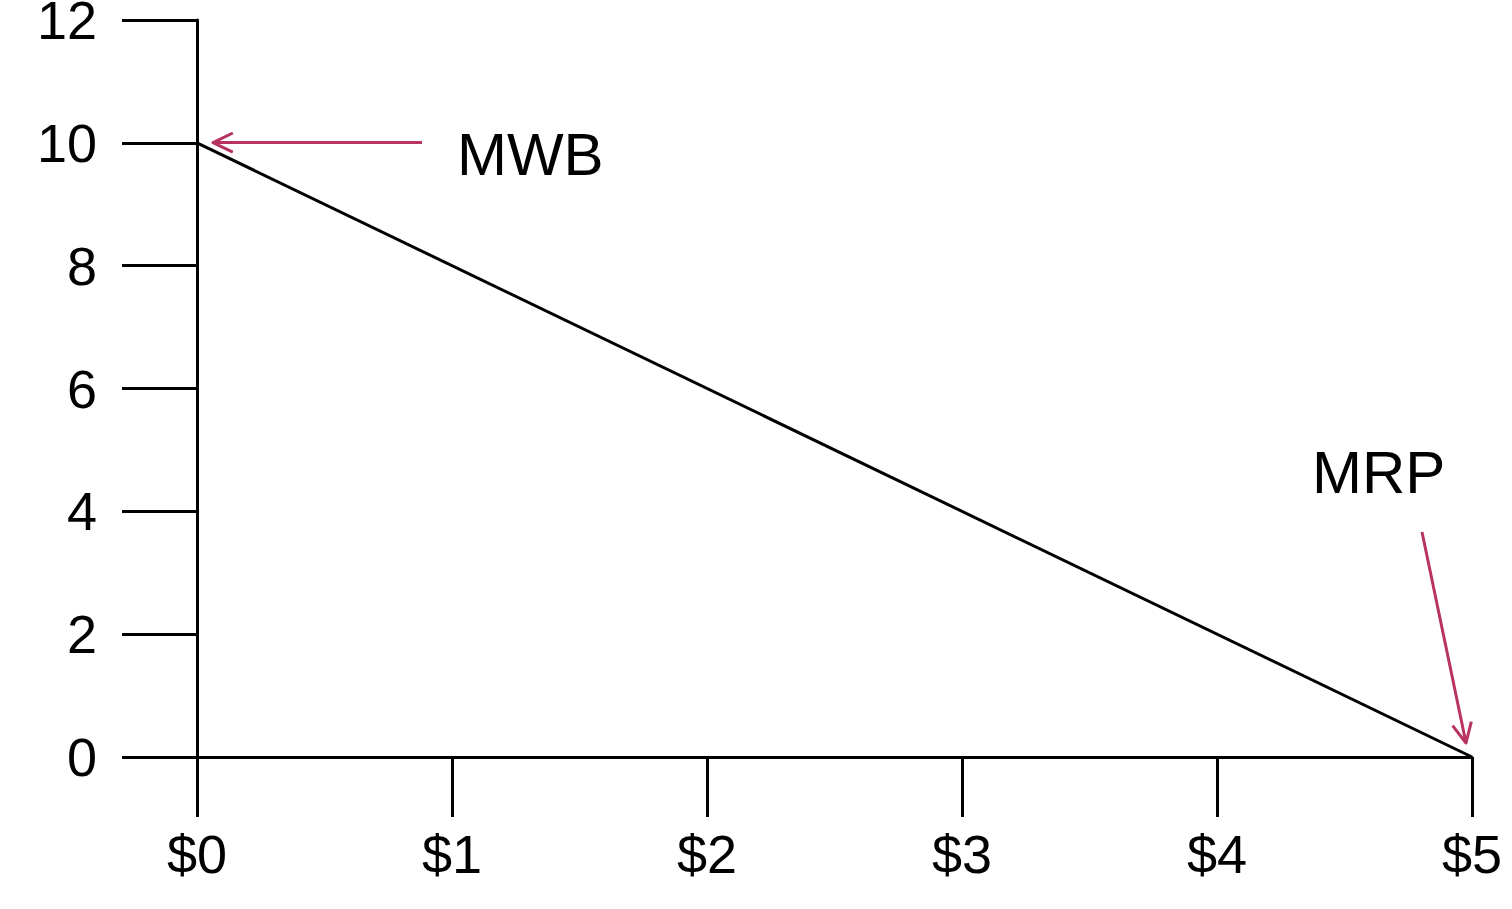 This screenshot has width=1512, height=909. What do you see at coordinates (81, 757) in the screenshot?
I see `y-tick-label: 0` at bounding box center [81, 757].